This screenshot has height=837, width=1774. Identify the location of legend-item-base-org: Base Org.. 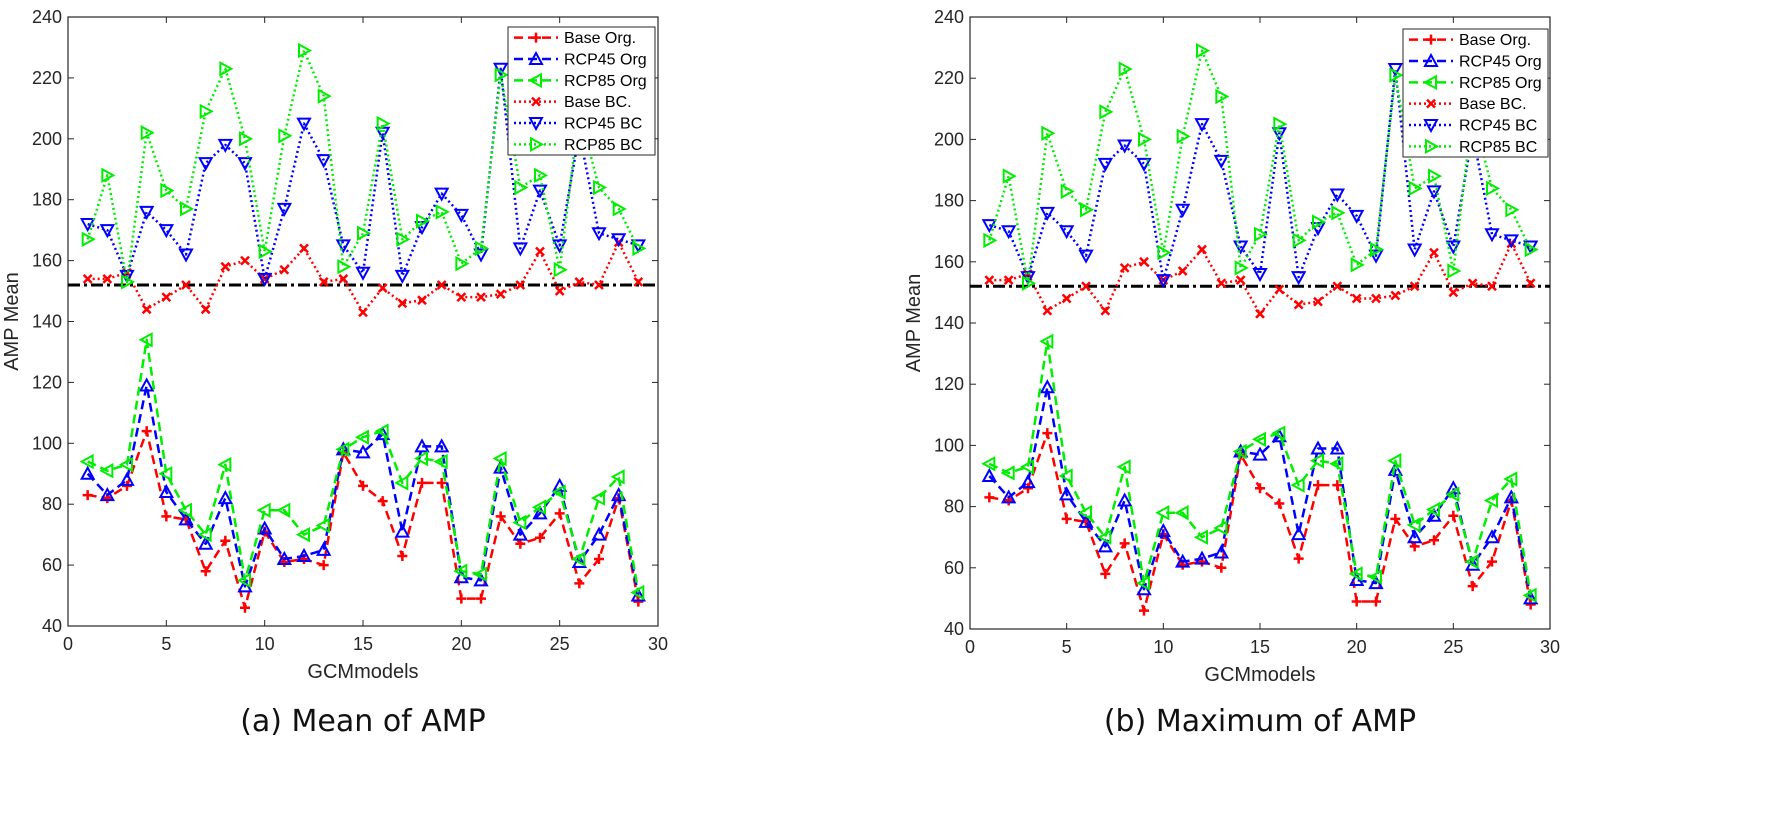
(1470, 40).